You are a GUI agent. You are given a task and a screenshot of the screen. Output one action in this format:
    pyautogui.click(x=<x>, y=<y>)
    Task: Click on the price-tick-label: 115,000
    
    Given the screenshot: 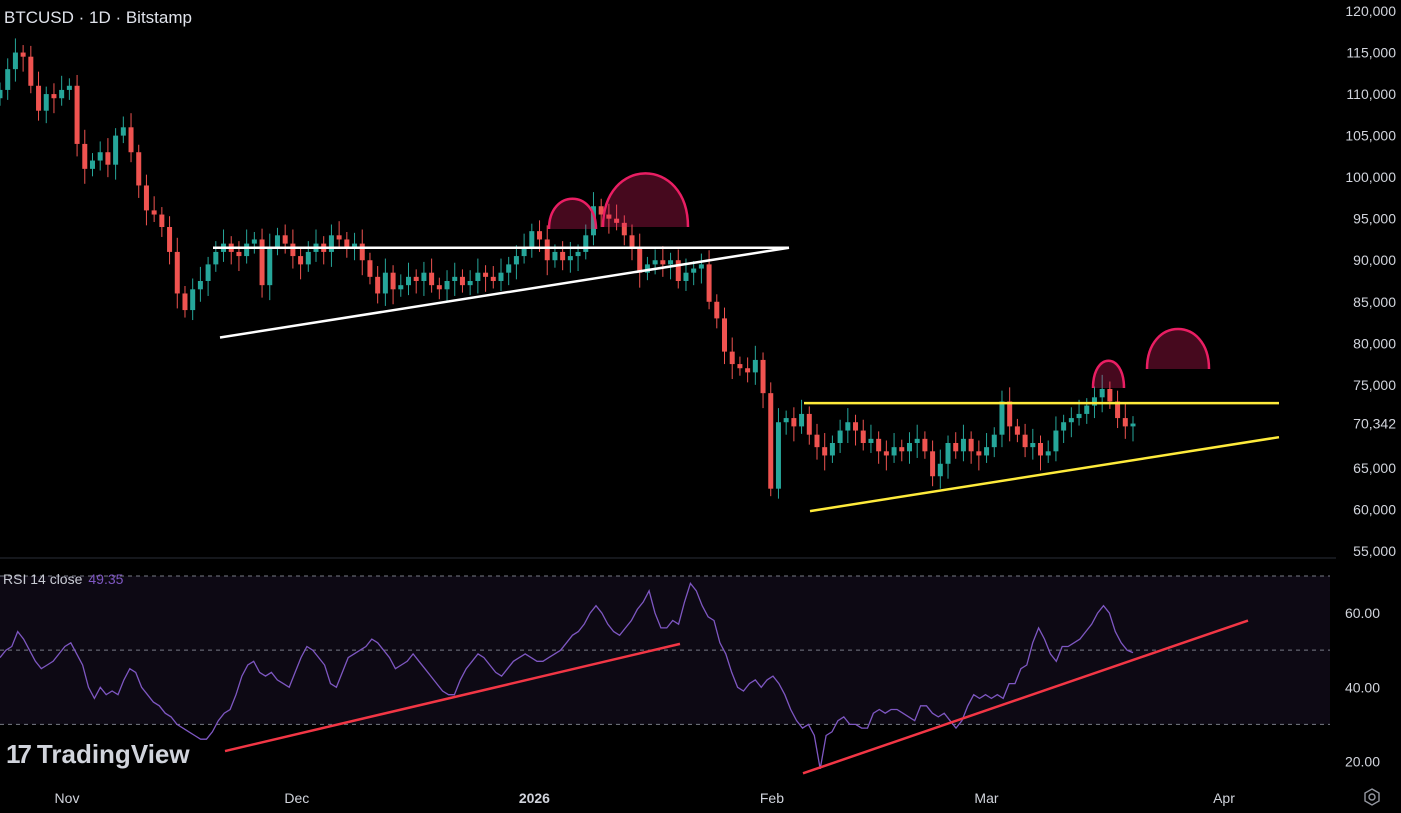 What is the action you would take?
    pyautogui.click(x=1371, y=53)
    